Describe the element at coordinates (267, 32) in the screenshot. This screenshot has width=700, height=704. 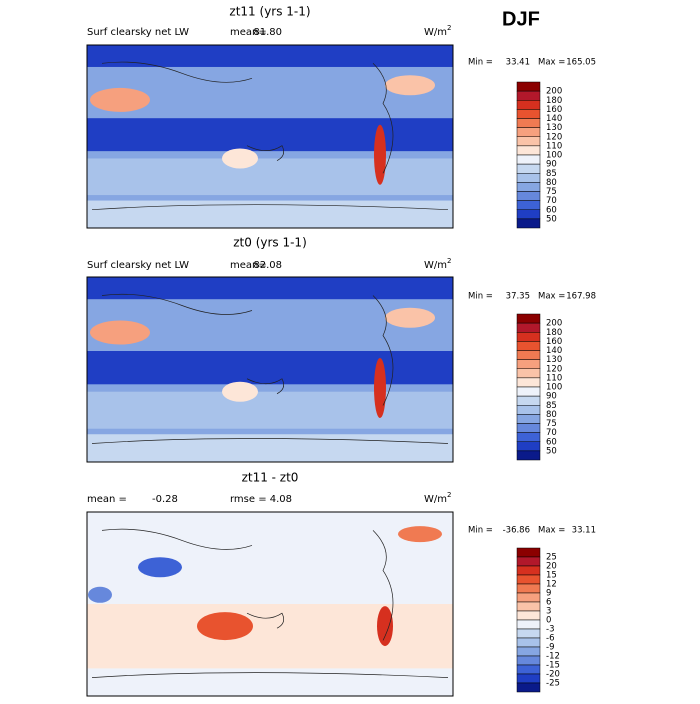
I see `stat-value: 81.80` at that location.